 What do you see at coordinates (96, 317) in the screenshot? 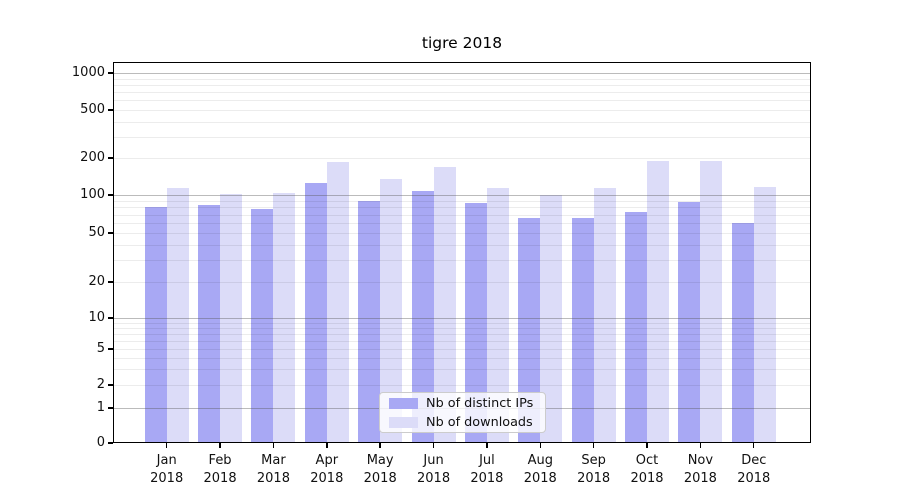
I see `y-tick-label: 10` at bounding box center [96, 317].